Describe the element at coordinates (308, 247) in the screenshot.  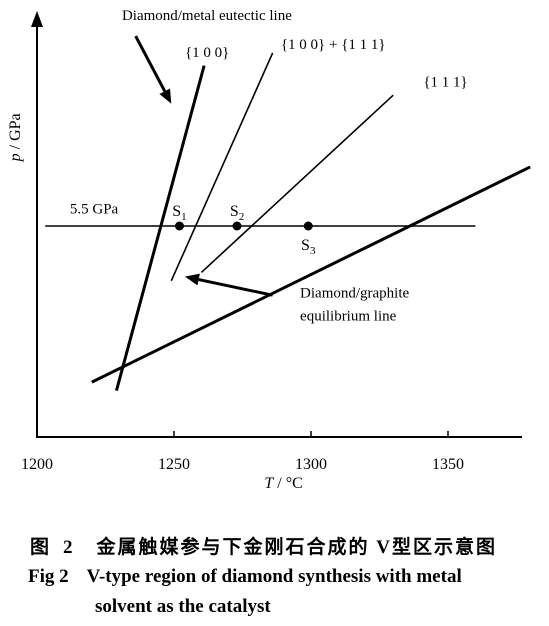
I see `point-label-3: S3` at that location.